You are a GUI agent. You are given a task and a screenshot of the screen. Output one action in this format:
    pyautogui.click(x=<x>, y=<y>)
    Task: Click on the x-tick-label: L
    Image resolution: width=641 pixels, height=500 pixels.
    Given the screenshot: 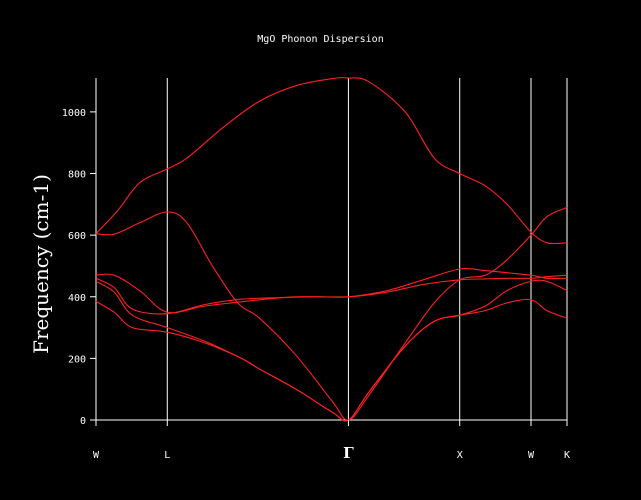 What is the action you would take?
    pyautogui.click(x=167, y=455)
    